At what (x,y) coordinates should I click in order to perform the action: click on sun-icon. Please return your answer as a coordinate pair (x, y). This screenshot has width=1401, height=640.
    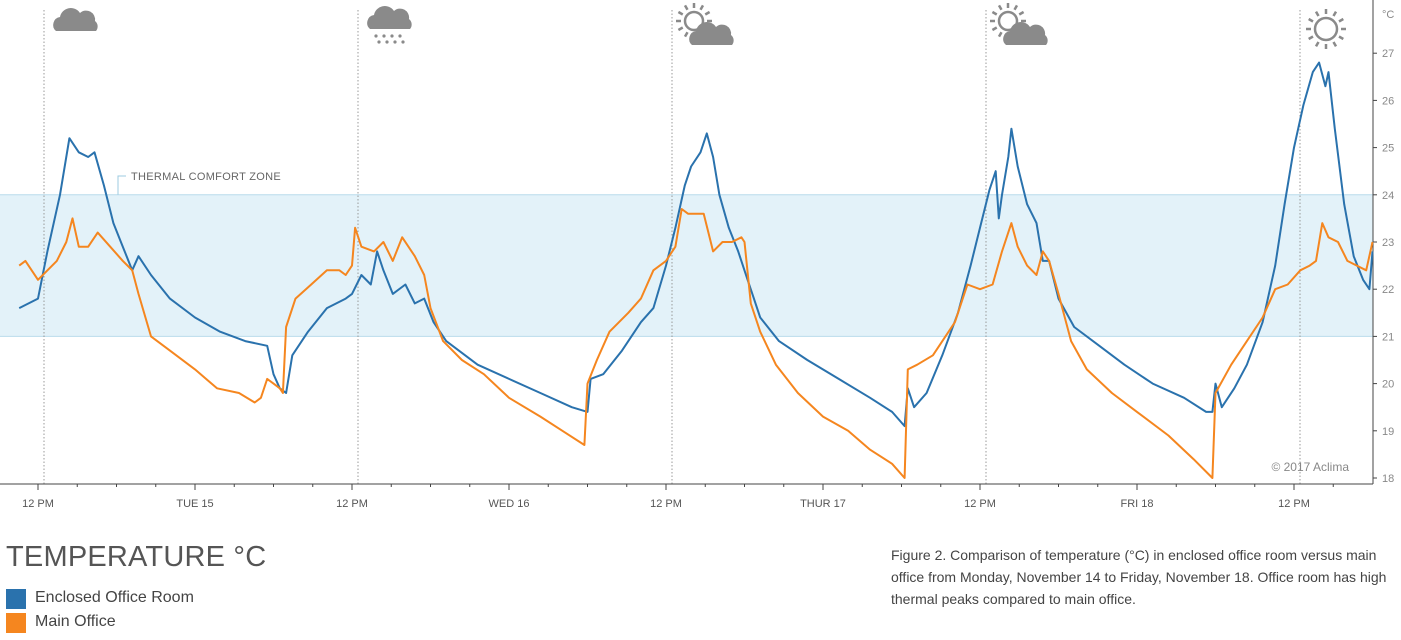
    Looking at the image, I should click on (1326, 29).